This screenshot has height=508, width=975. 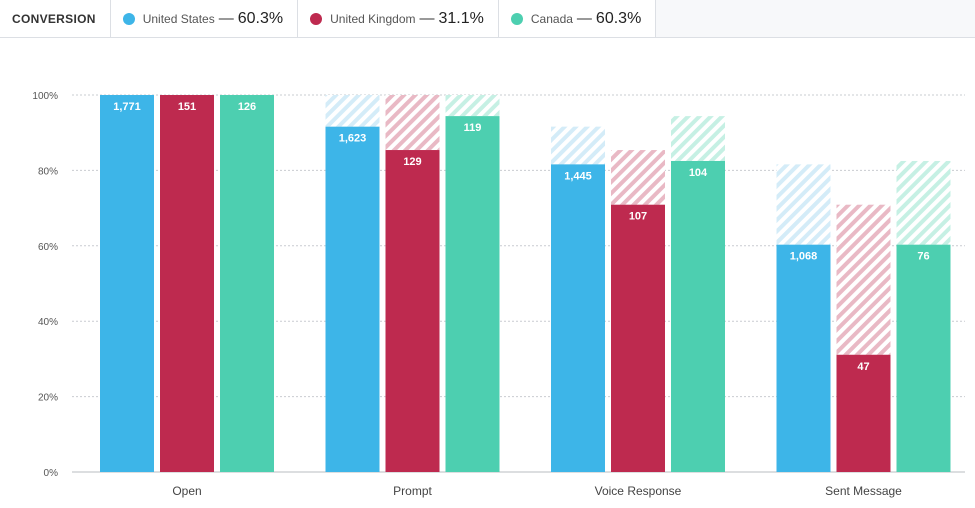 I want to click on legend-item-united-states: United States — 60.3%, so click(x=204, y=18).